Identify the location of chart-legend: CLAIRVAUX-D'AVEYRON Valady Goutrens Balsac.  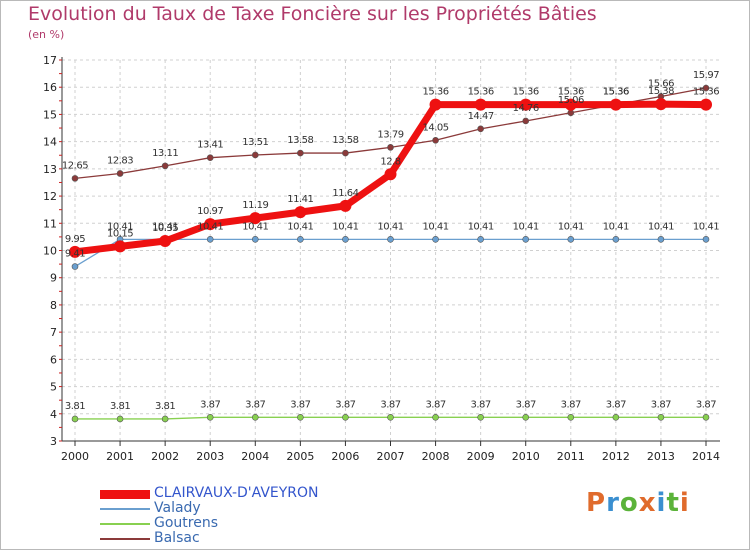
(250, 516).